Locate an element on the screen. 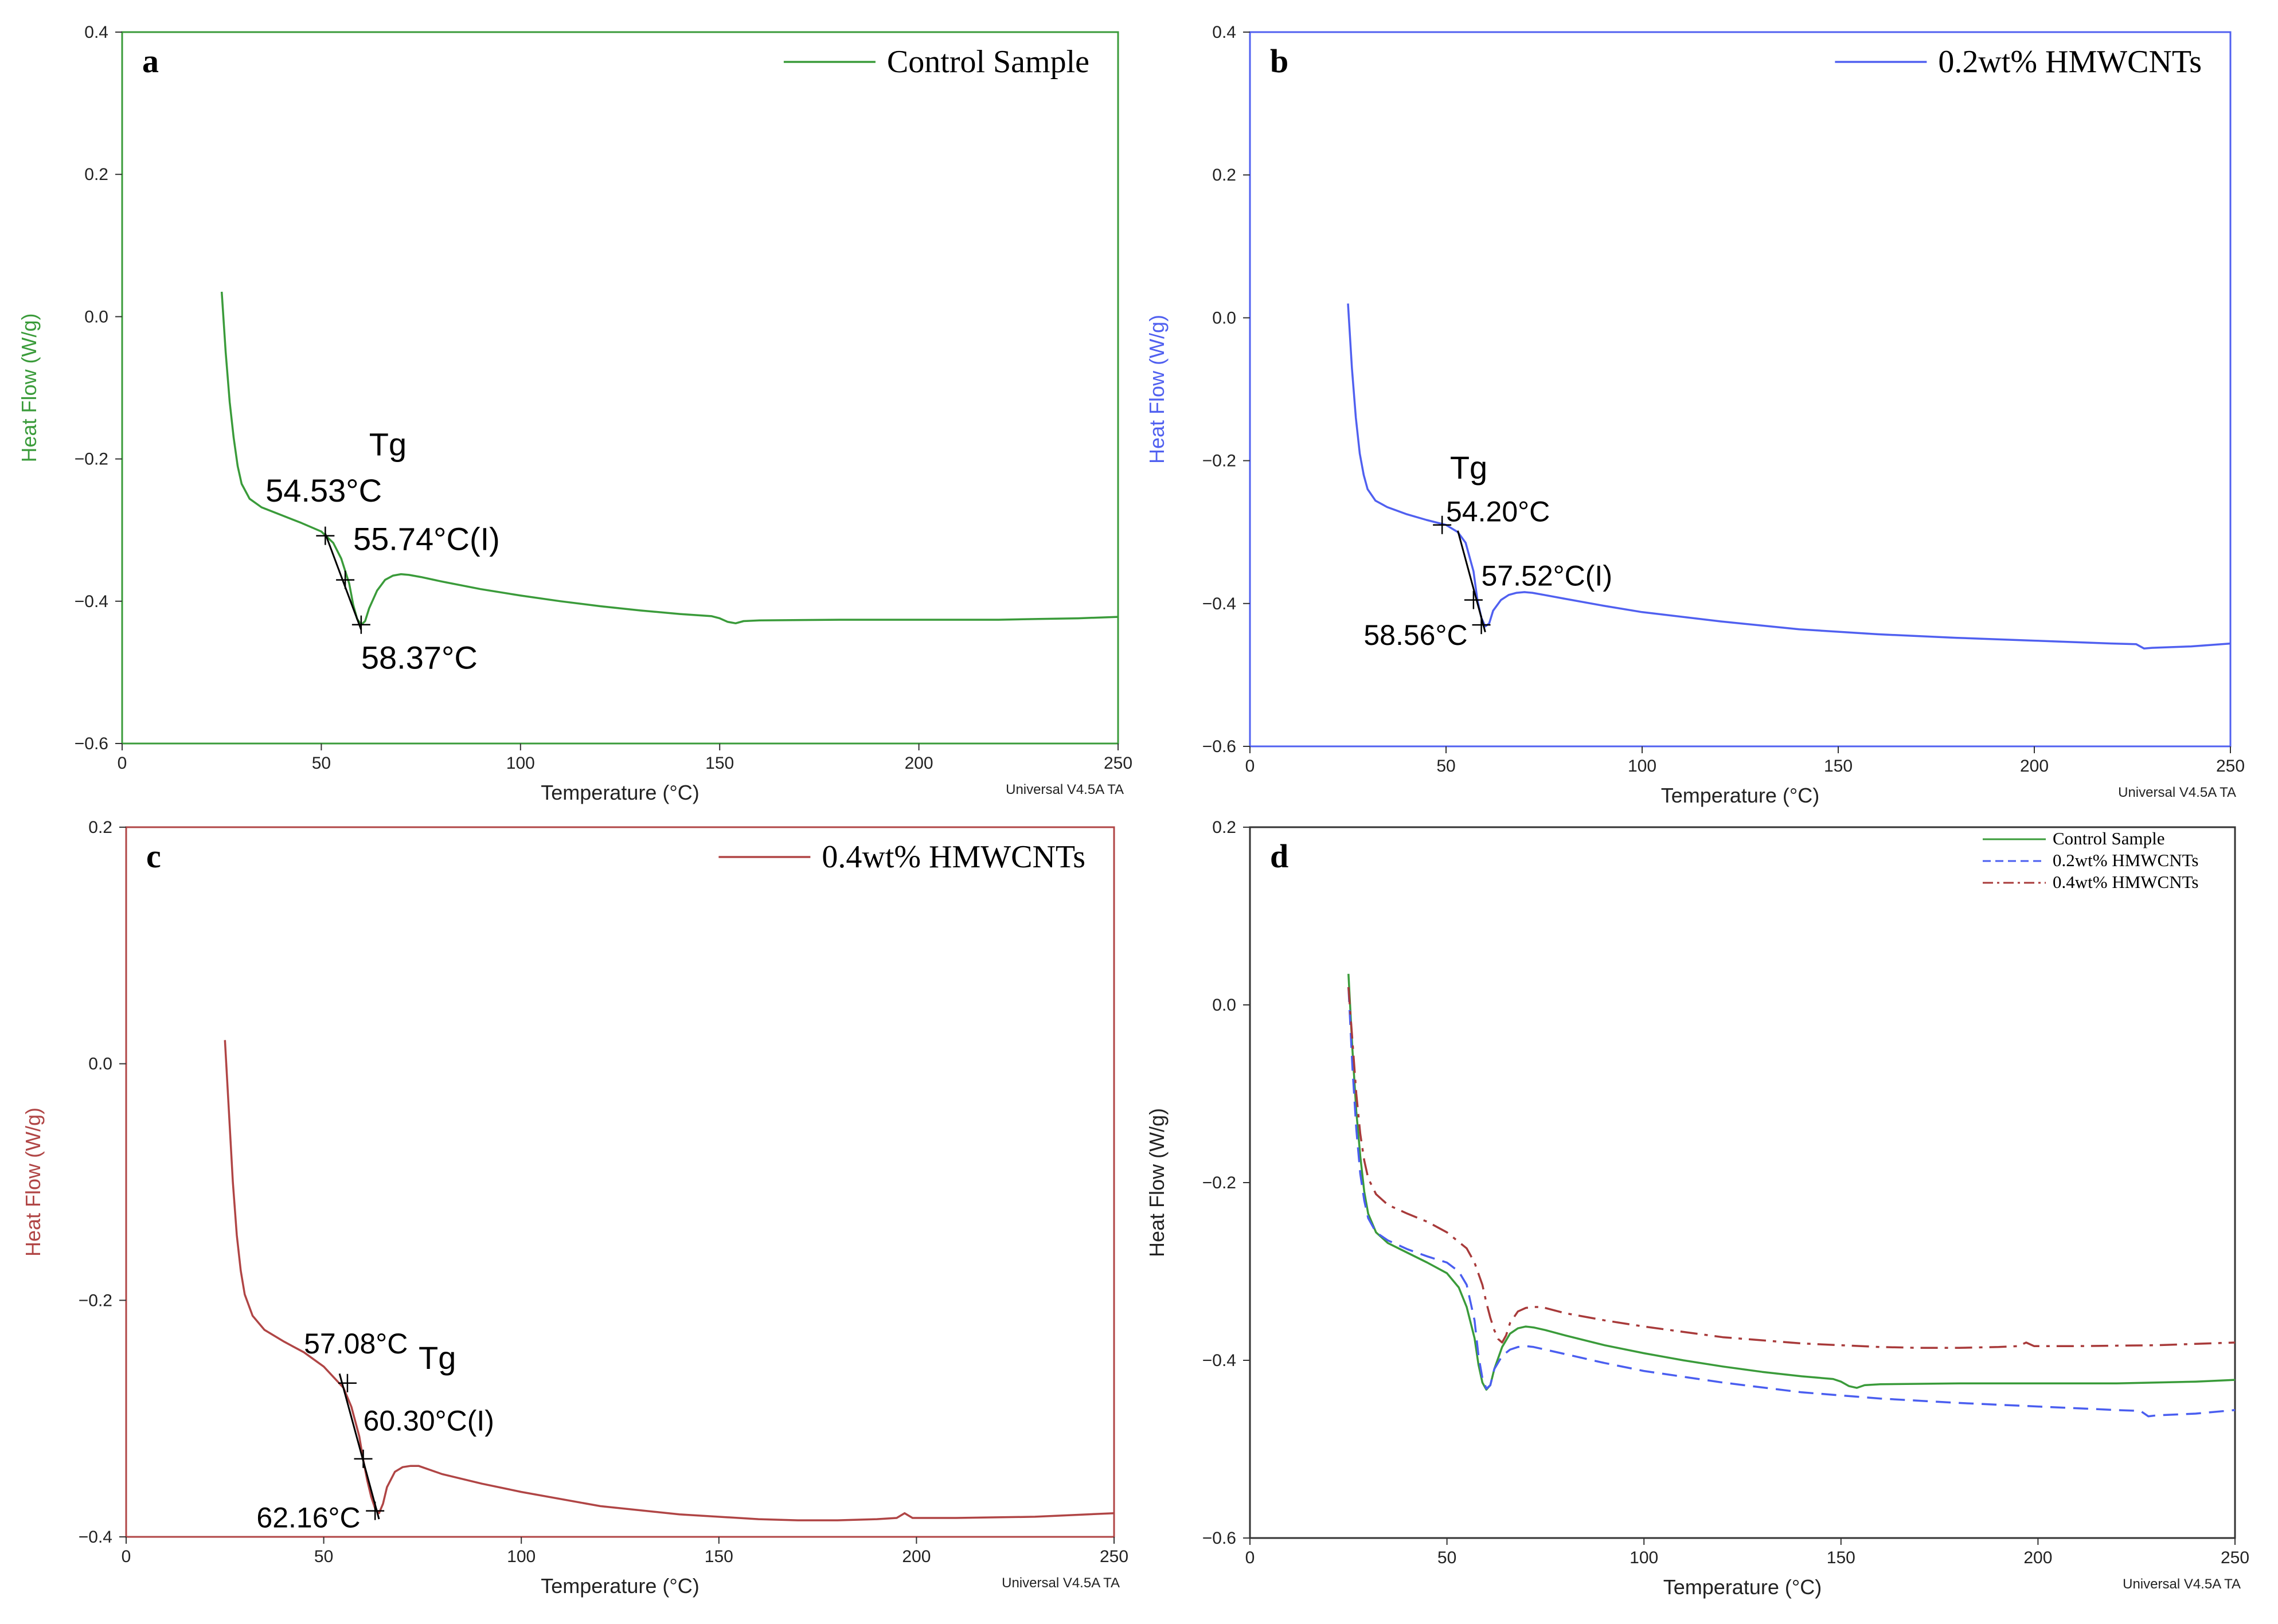 The image size is (2278, 1624). panel-label: a is located at coordinates (150, 61).